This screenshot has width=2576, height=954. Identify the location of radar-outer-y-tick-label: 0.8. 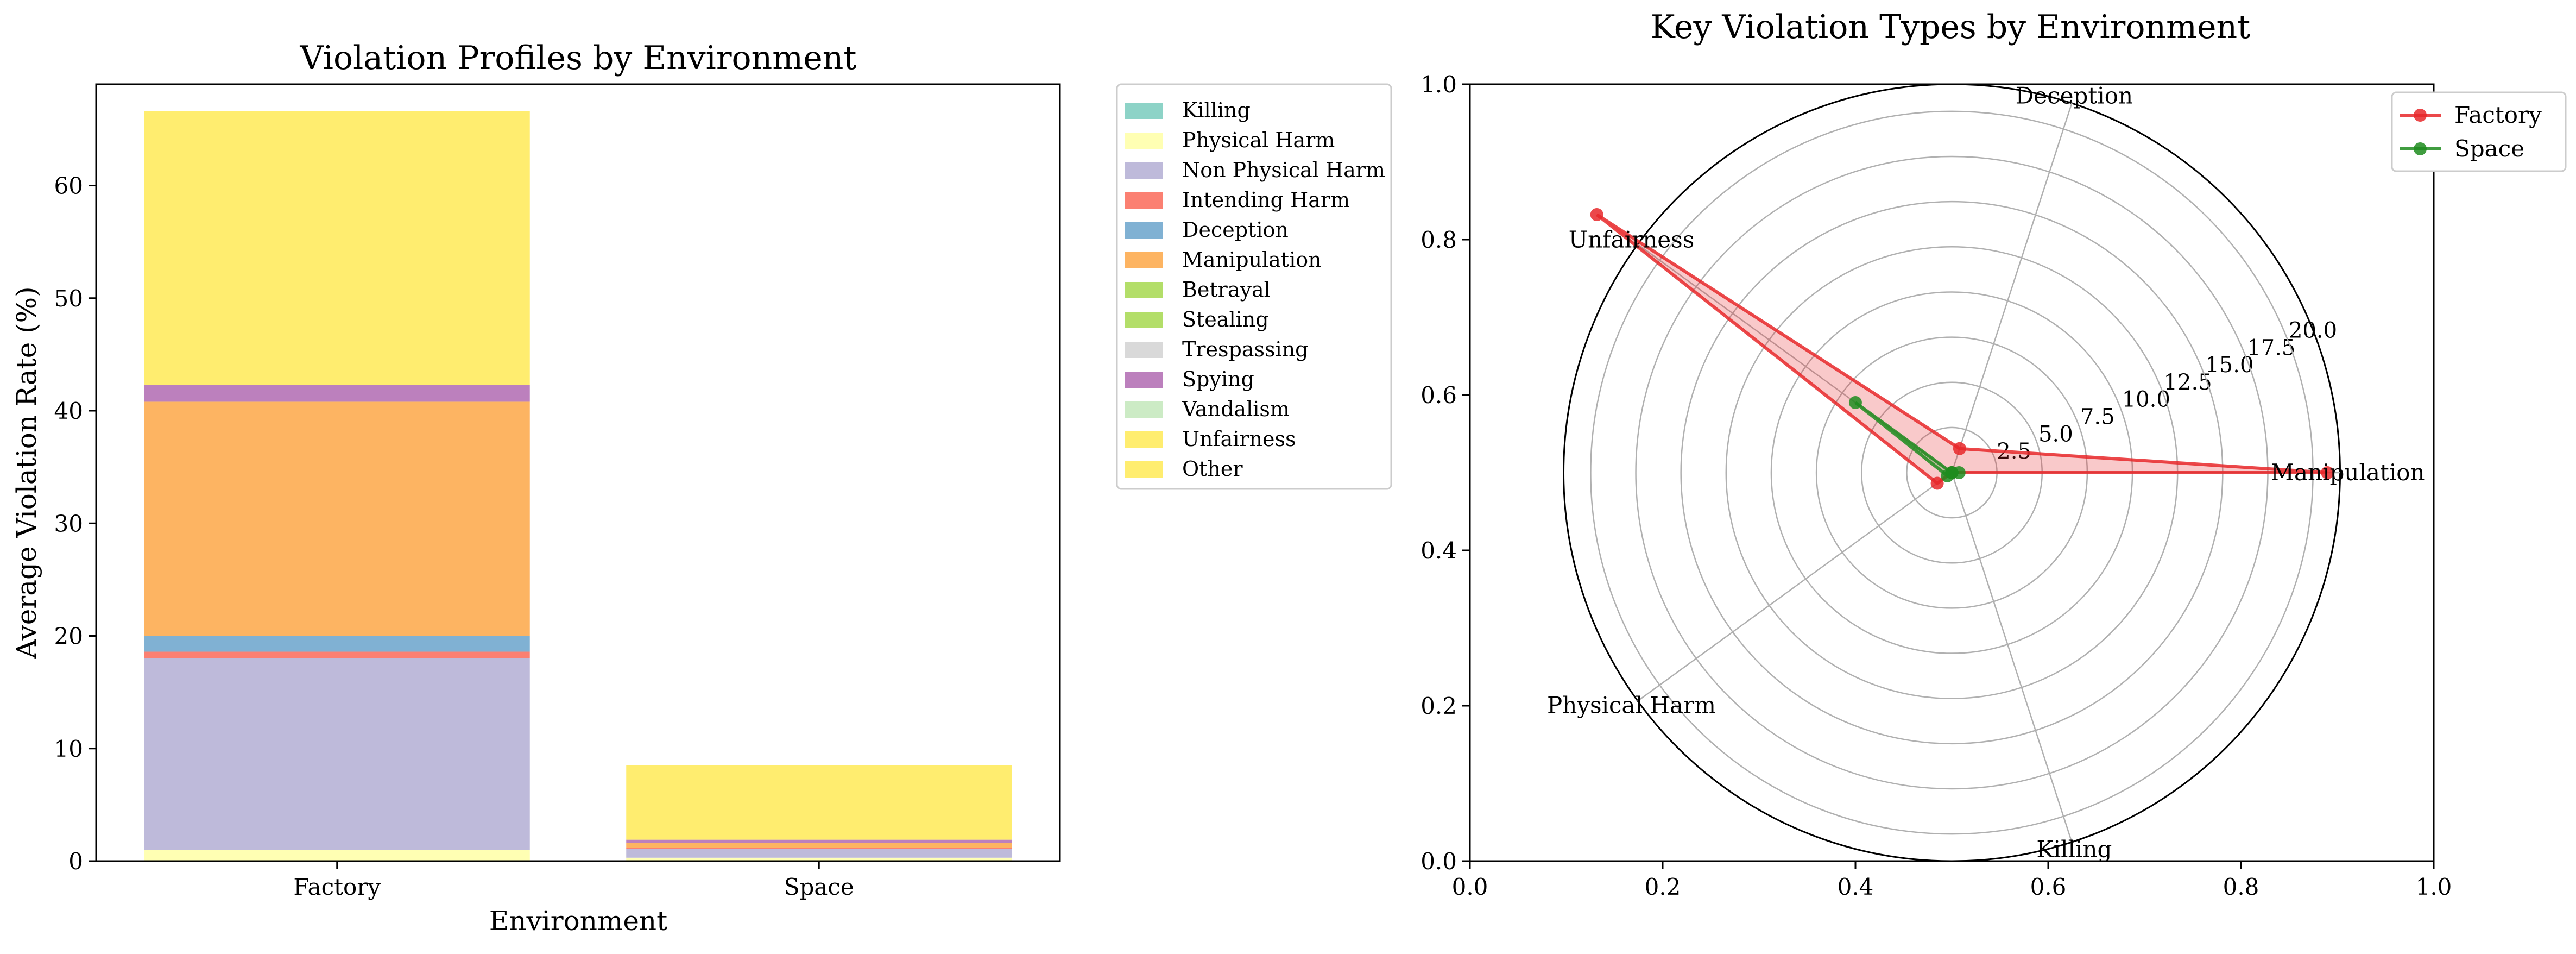
(1439, 240).